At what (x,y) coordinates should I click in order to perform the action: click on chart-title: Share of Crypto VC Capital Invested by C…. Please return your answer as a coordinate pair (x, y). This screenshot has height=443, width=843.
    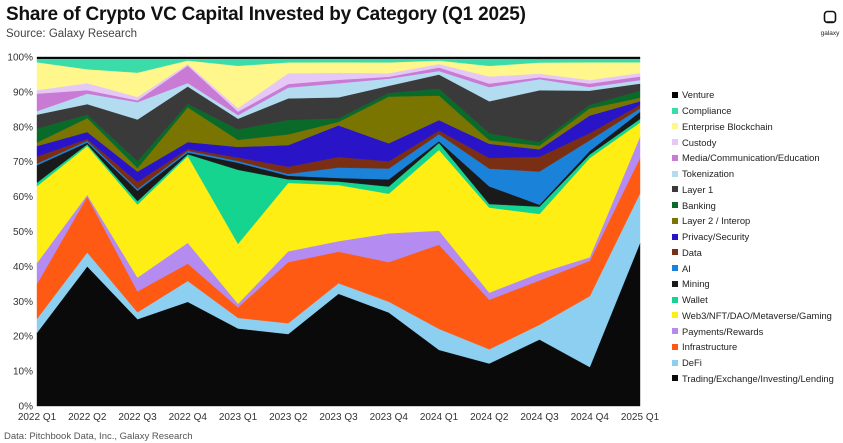
    Looking at the image, I should click on (266, 14).